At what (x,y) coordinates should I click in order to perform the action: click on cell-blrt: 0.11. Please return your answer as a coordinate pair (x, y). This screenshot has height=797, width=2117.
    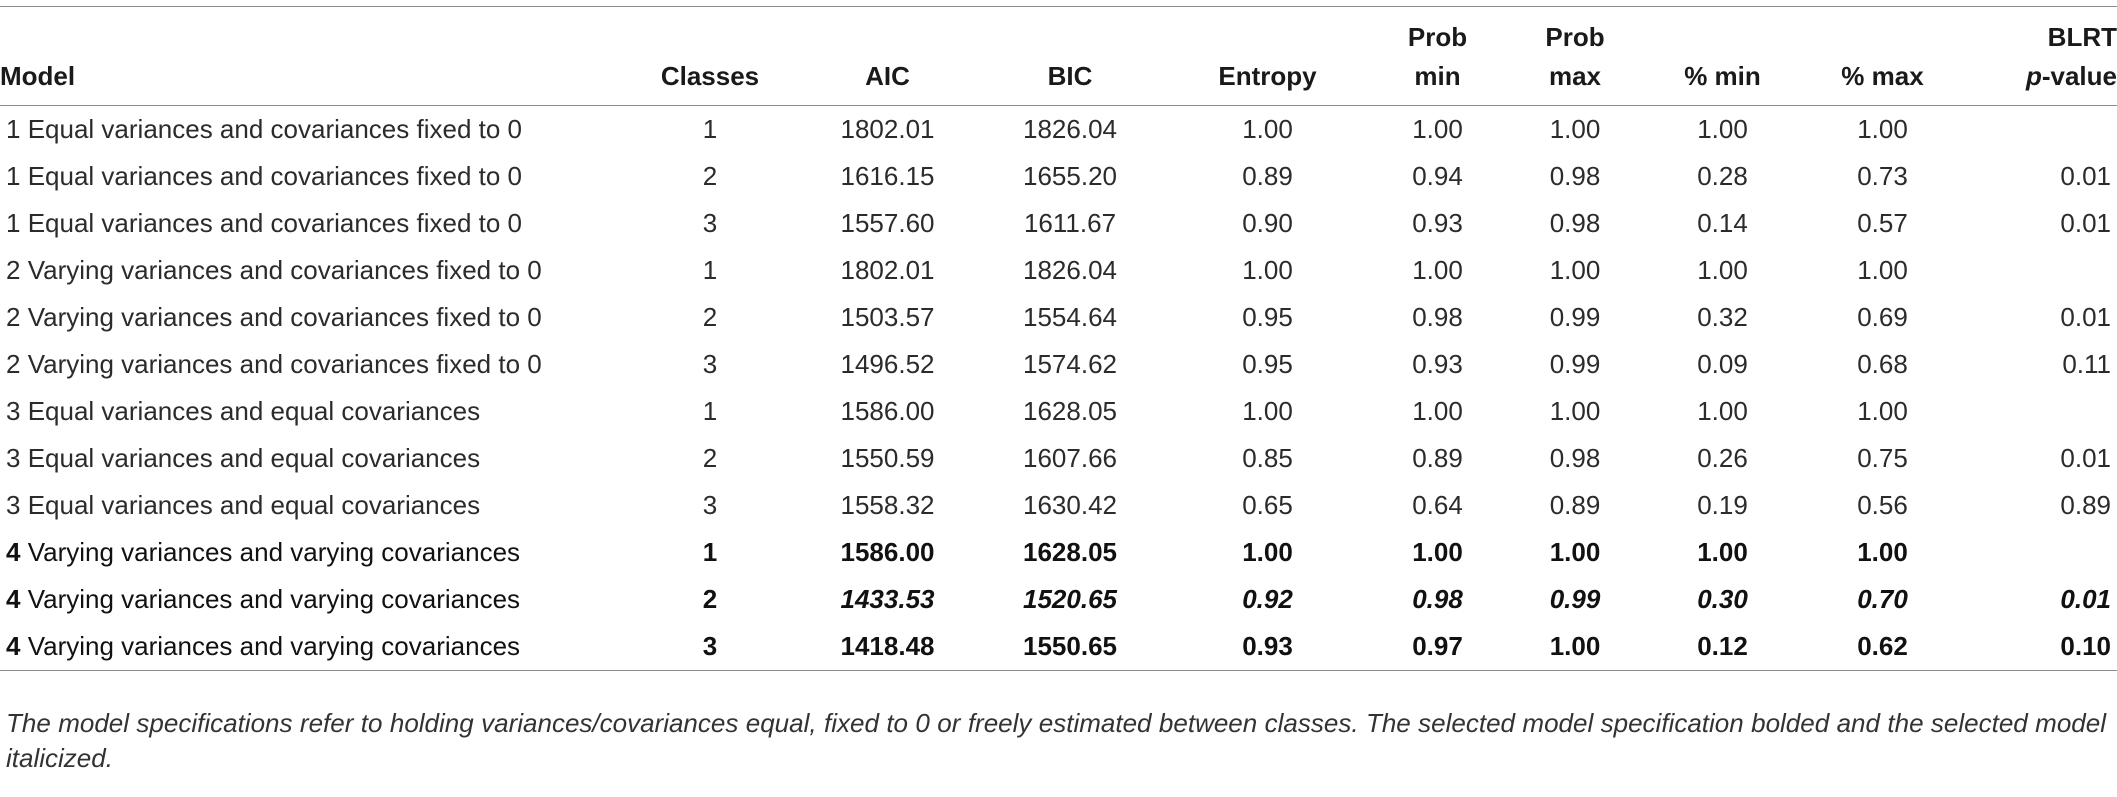
    Looking at the image, I should click on (2086, 364).